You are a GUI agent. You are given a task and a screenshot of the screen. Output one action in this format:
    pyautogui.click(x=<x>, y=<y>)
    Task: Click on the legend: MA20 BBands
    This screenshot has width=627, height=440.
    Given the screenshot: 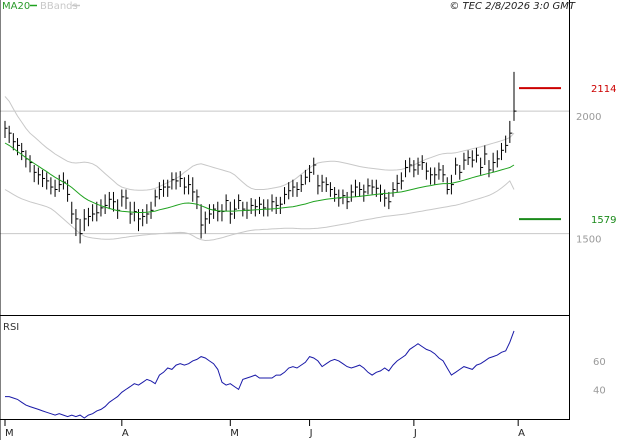 What is the action you would take?
    pyautogui.click(x=41, y=6)
    